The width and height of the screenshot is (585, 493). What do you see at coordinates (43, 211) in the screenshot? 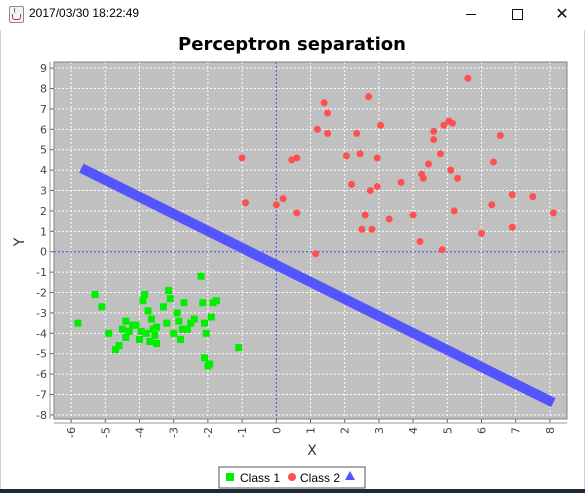
I see `y-tick-label: 2` at bounding box center [43, 211].